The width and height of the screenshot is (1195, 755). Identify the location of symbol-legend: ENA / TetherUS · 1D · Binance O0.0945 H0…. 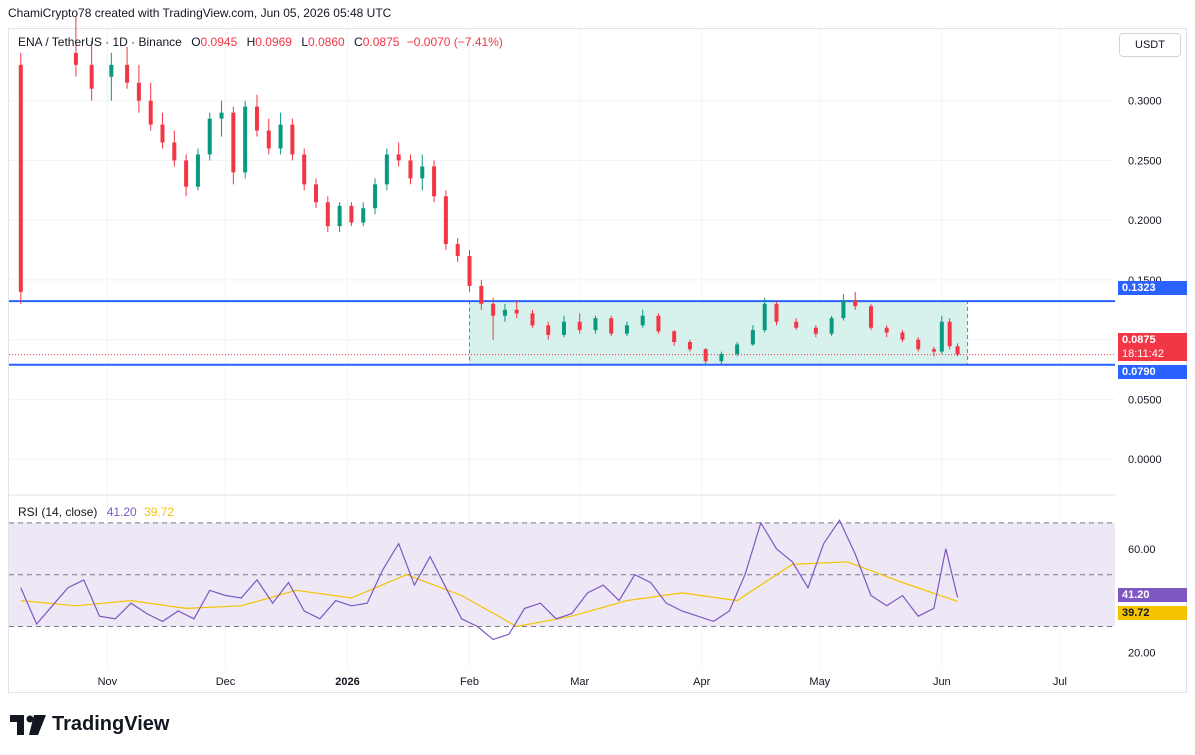
(260, 42).